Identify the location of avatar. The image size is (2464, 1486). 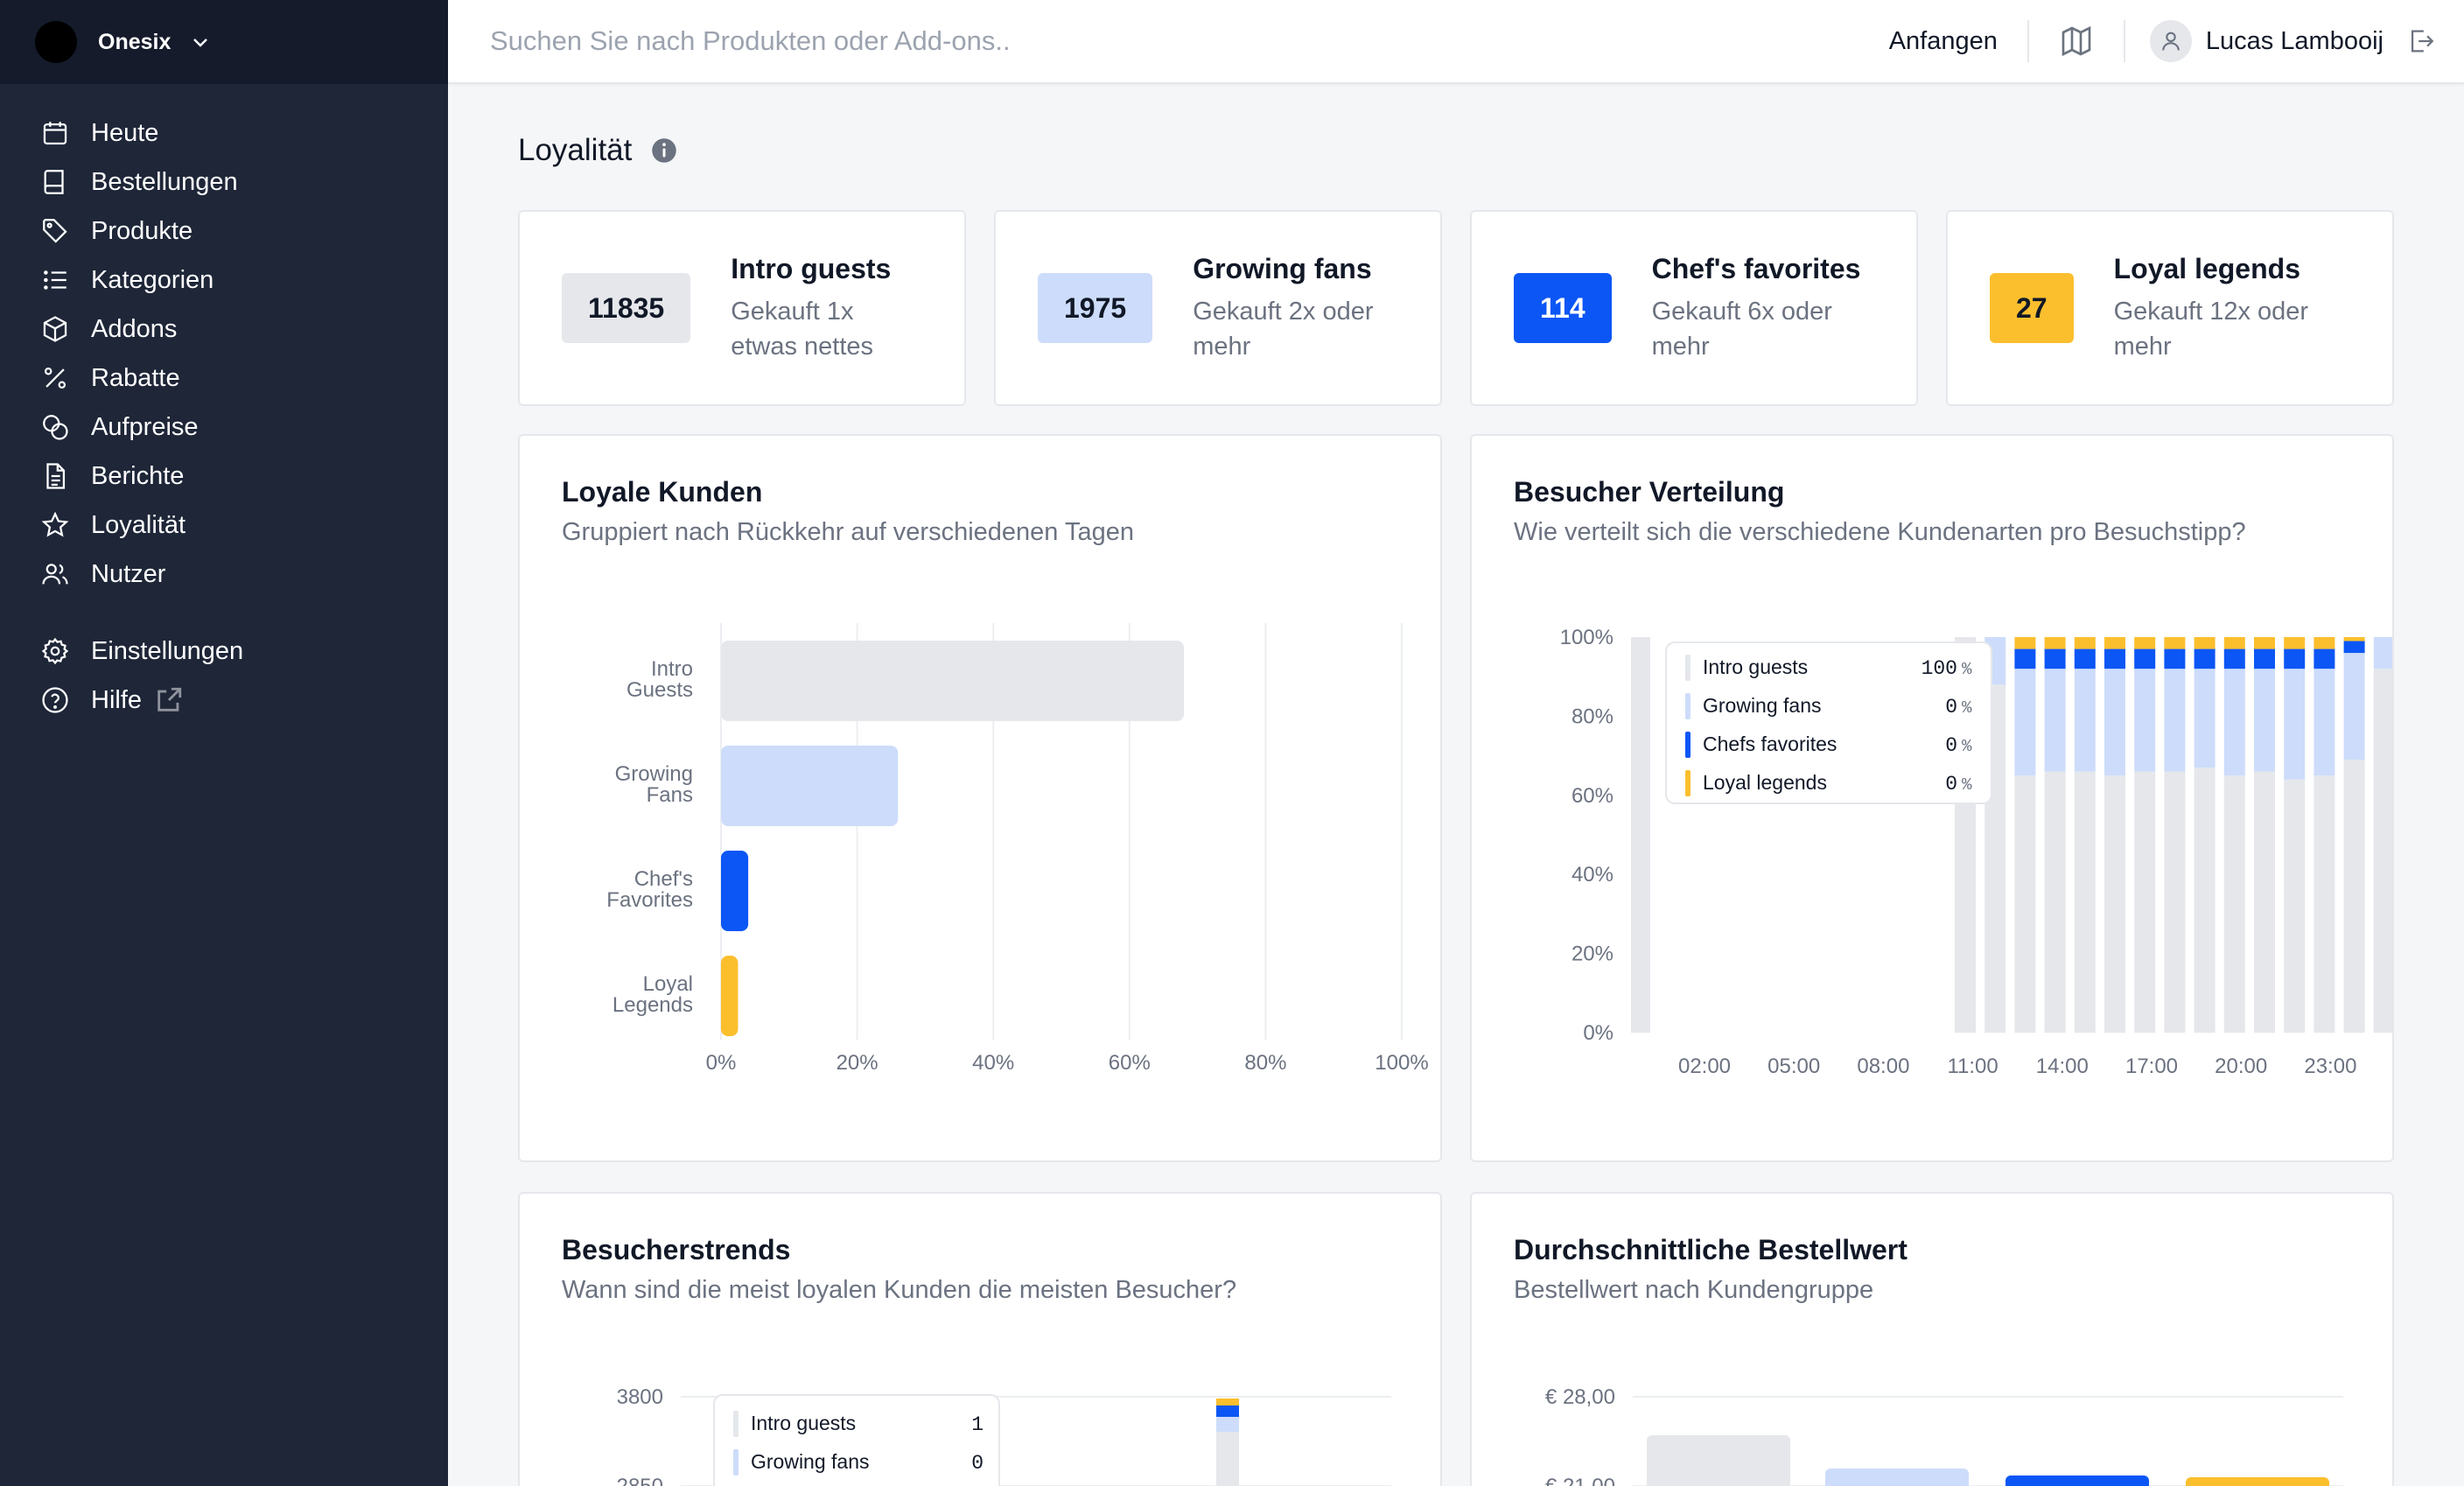
(2170, 41).